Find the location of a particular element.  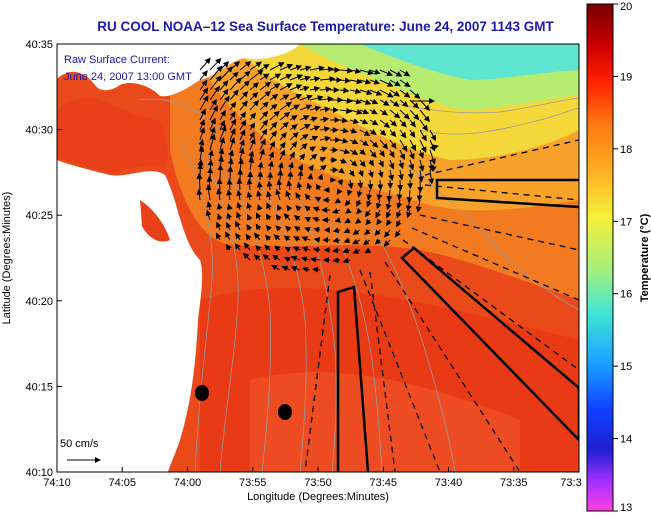

y-tick-label: 40:35 is located at coordinates (39, 45).